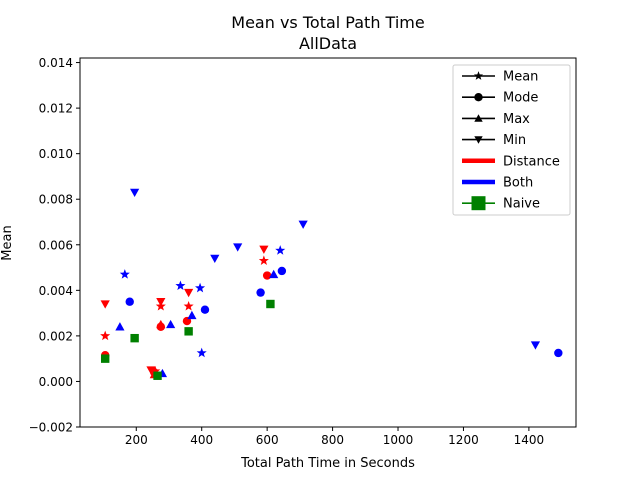 This screenshot has height=484, width=640. I want to click on y-tick-label: 0.004, so click(56, 291).